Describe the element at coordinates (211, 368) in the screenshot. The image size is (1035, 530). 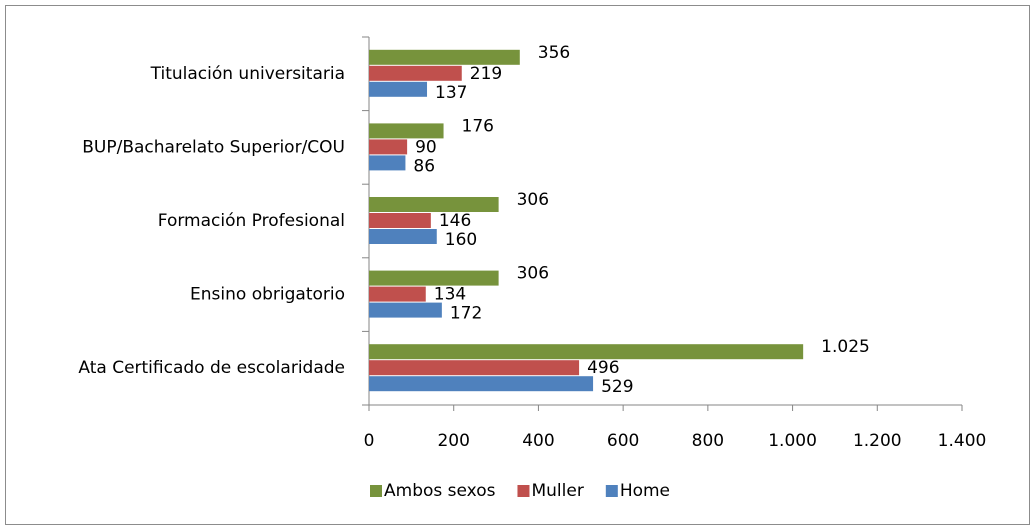
I see `y-tick-label: Ata Certificado de escolaridade` at that location.